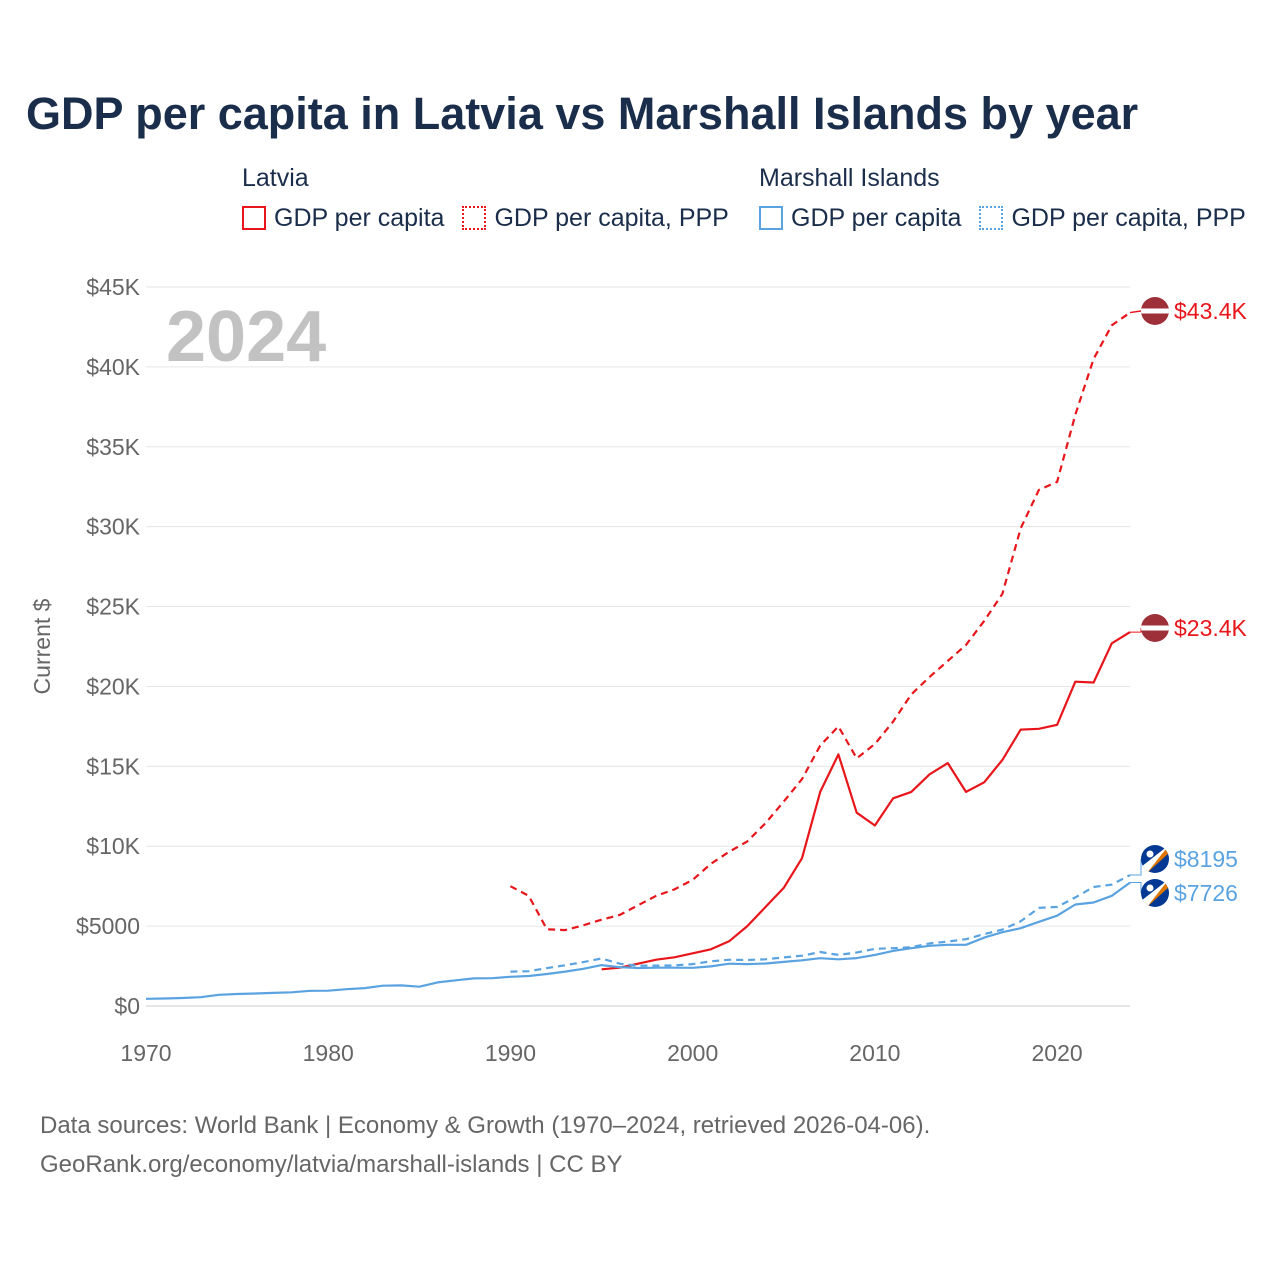 This screenshot has width=1280, height=1280. Describe the element at coordinates (127, 1006) in the screenshot. I see `y-tick-label: $0` at that location.